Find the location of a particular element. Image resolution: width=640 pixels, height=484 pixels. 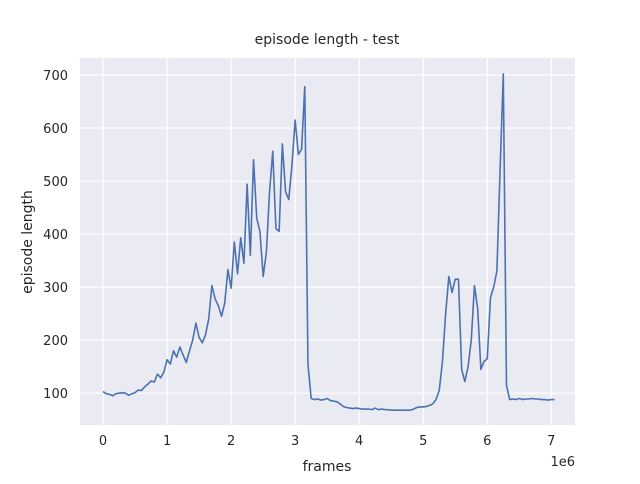

y-tick-label: 300 is located at coordinates (55, 288).